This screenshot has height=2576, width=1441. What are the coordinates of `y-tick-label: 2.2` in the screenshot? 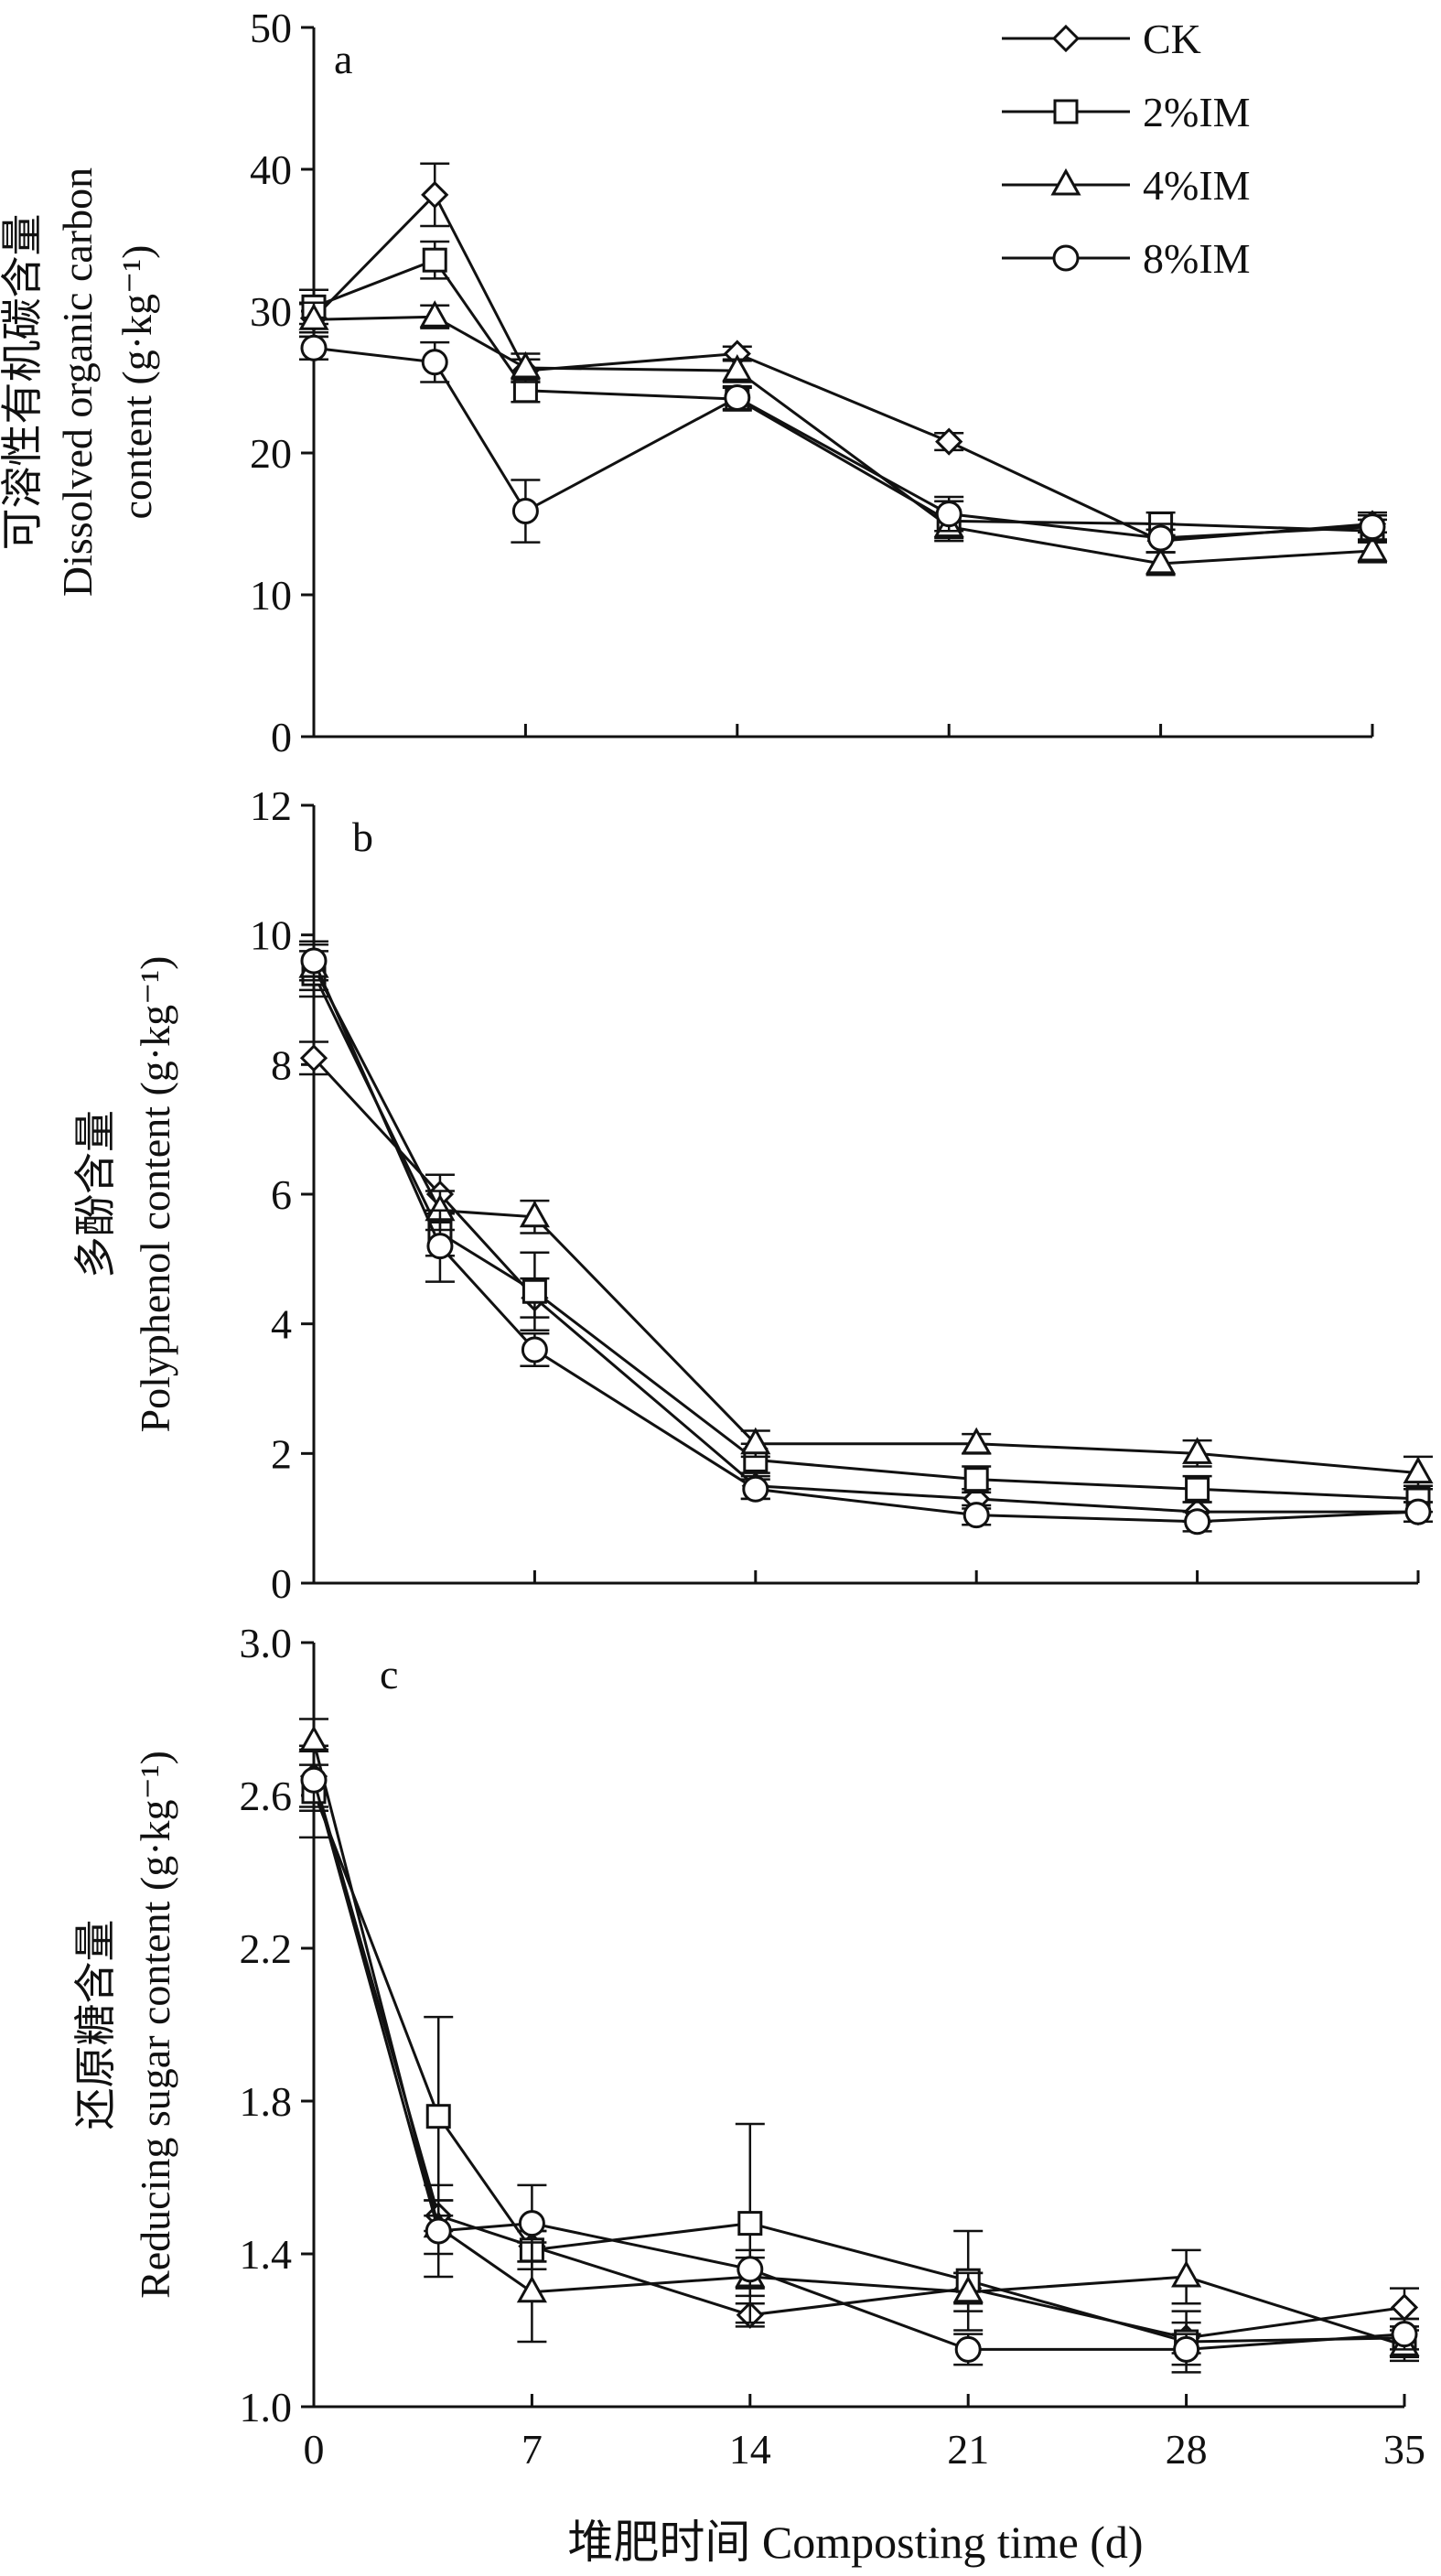 It's located at (266, 1949).